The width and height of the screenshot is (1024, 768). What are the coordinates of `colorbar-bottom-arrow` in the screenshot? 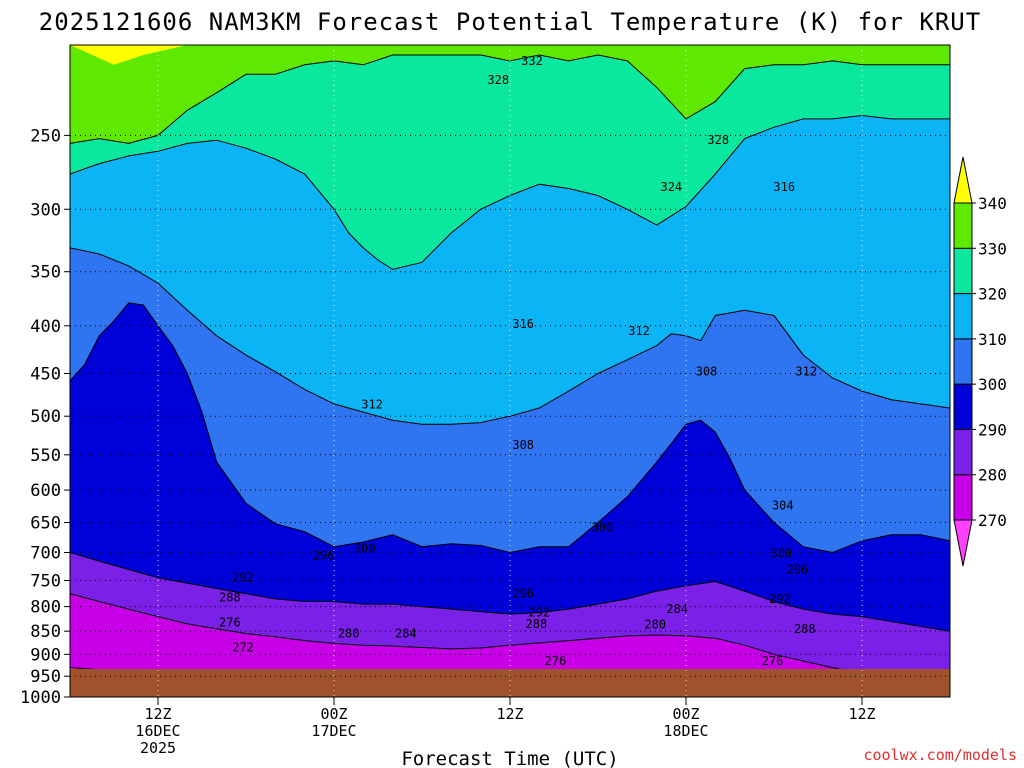 It's located at (963, 543).